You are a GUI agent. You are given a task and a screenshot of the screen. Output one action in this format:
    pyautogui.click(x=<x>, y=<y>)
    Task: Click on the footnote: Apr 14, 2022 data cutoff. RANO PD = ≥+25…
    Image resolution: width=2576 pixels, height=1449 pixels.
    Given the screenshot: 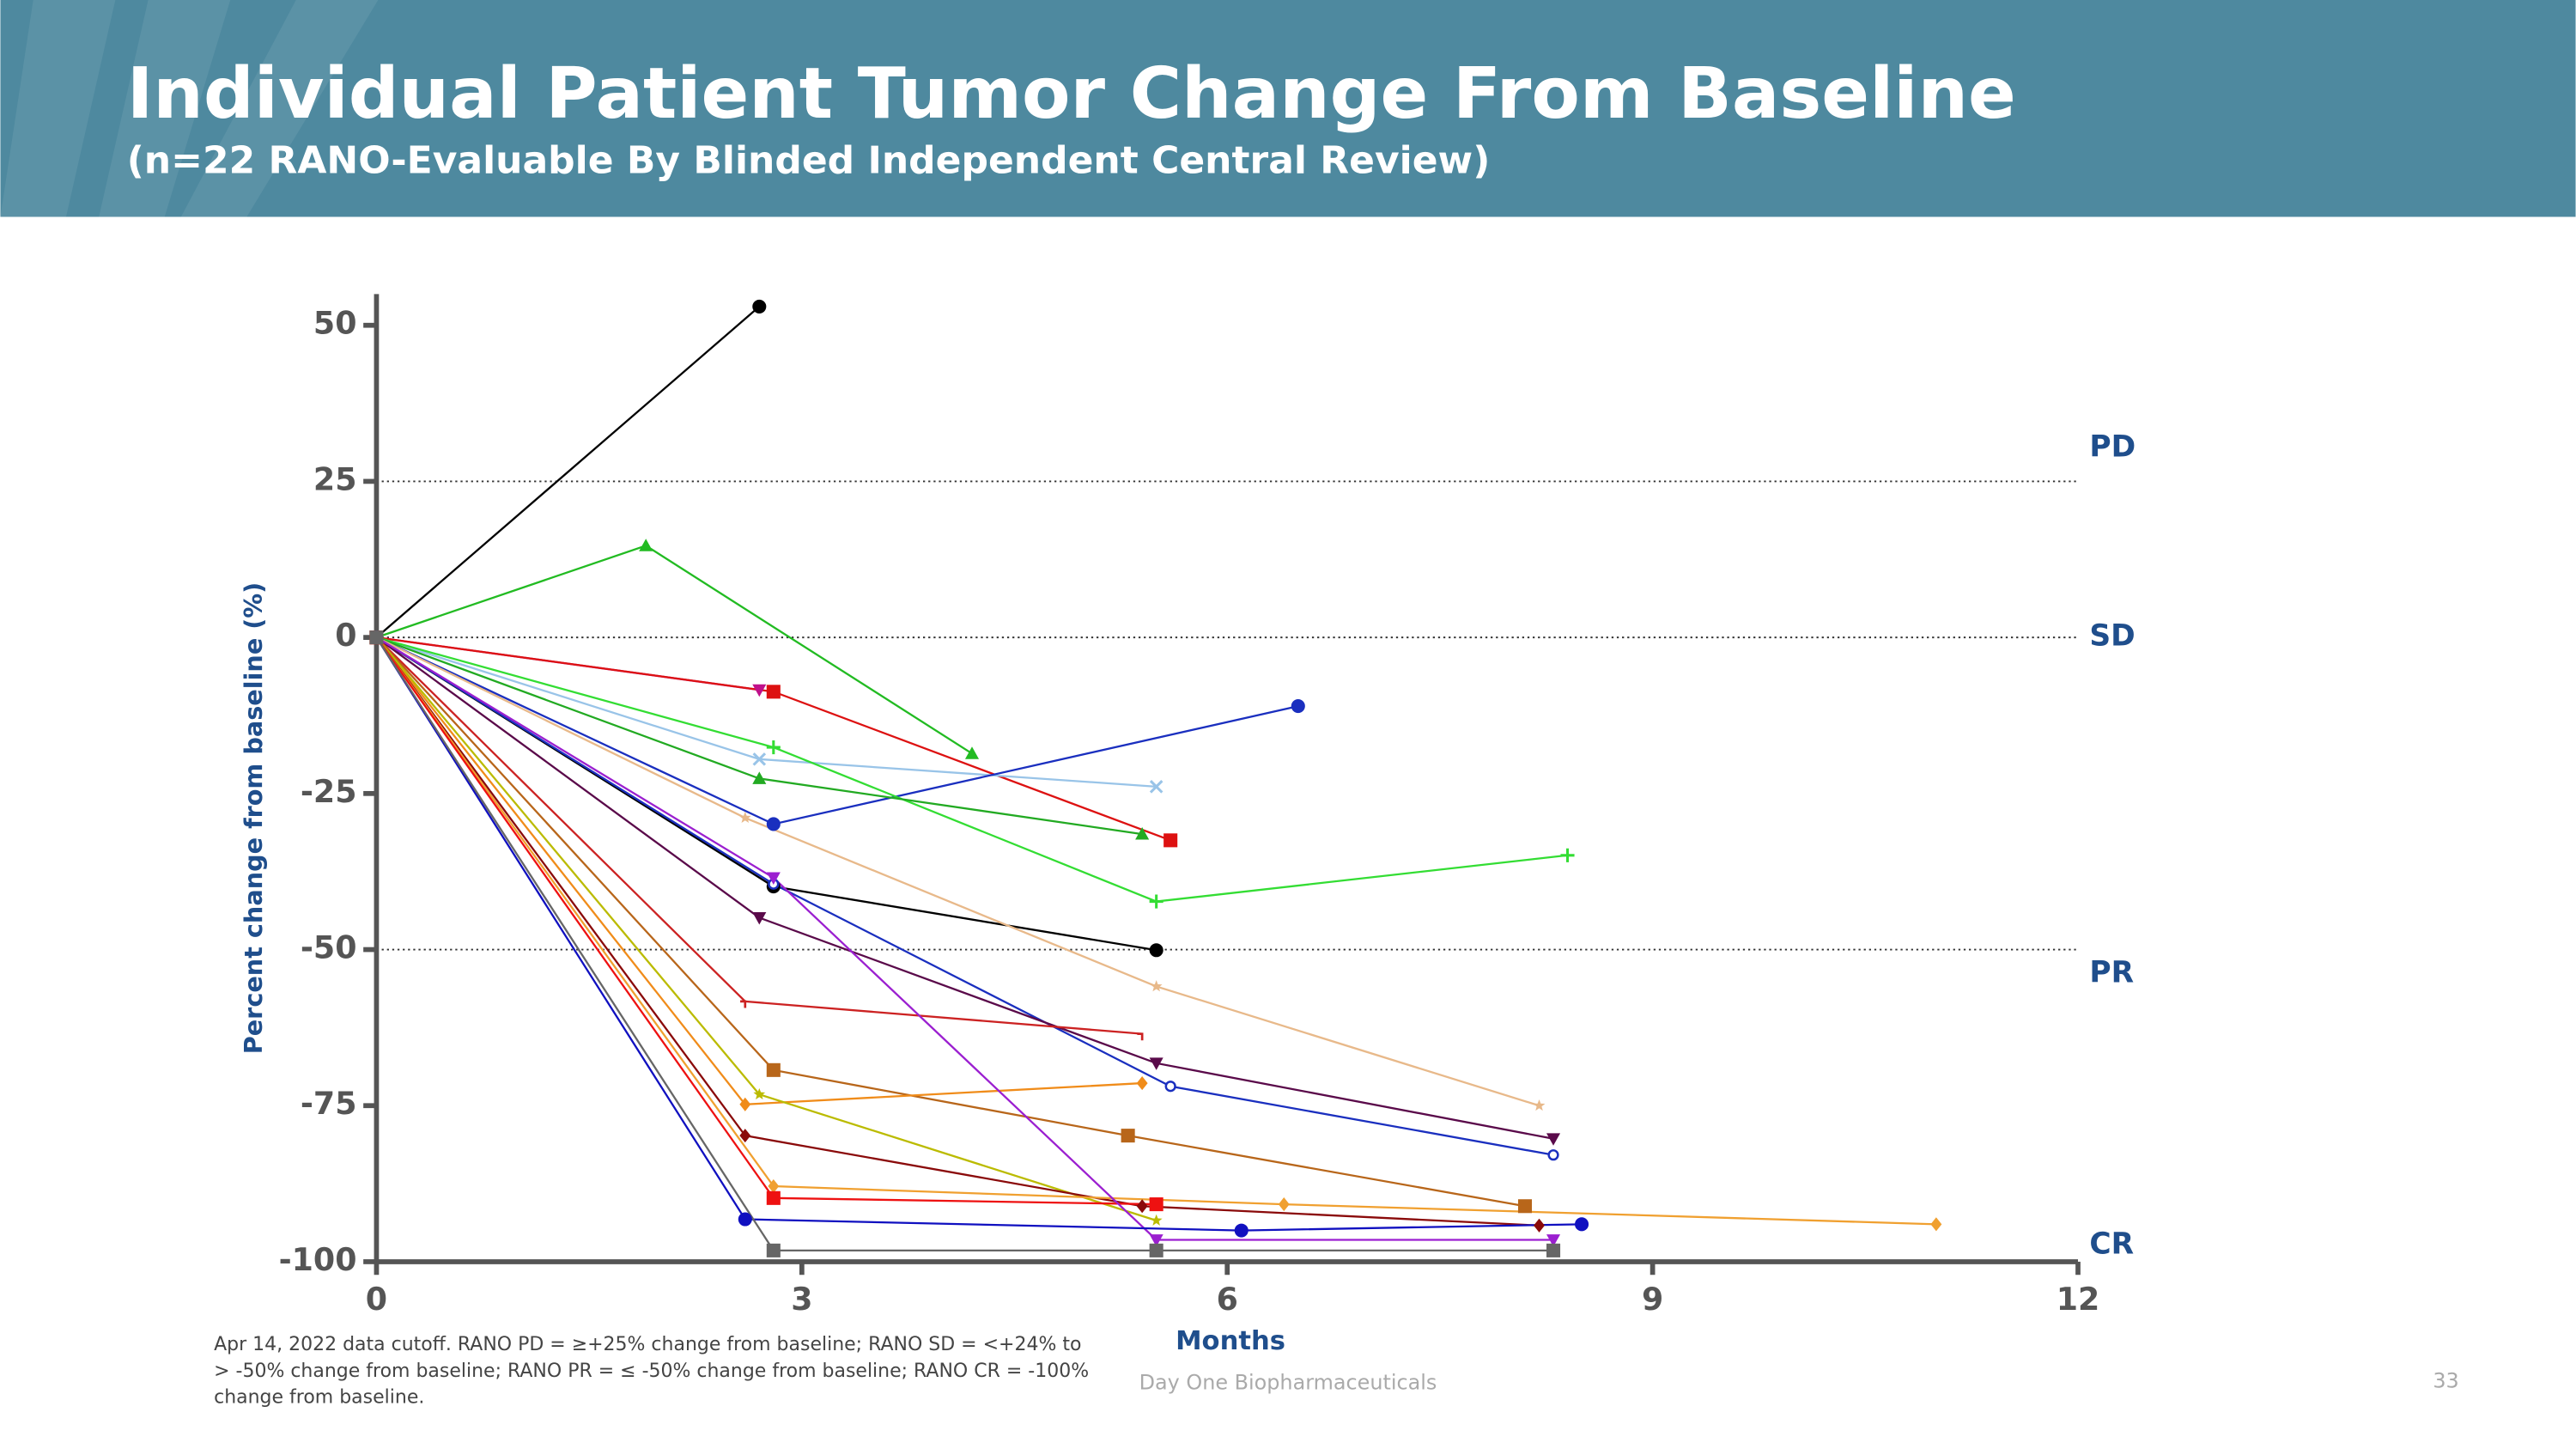 What is the action you would take?
    pyautogui.click(x=652, y=1370)
    